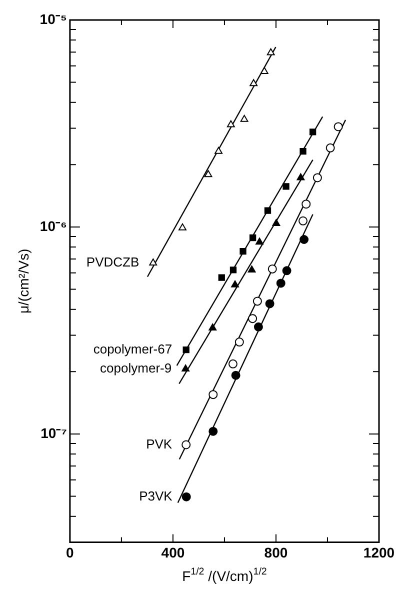  I want to click on x-tick-label: 0, so click(70, 552).